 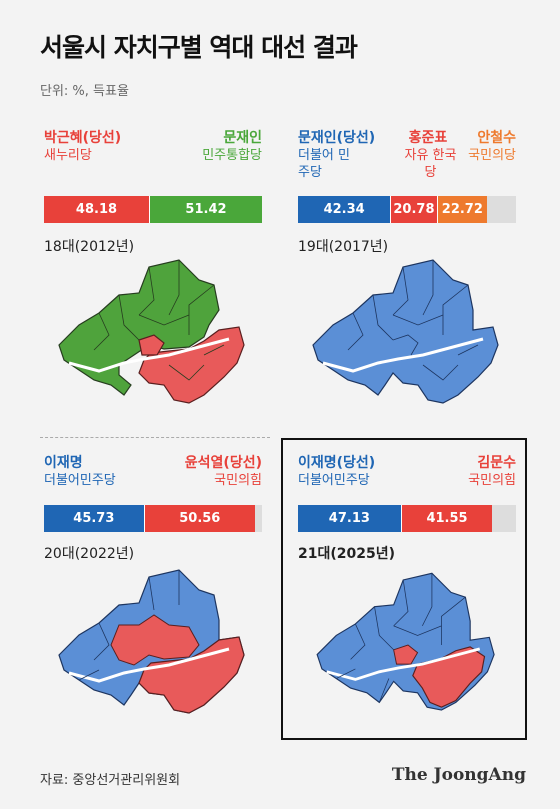 What do you see at coordinates (496, 463) in the screenshot?
I see `candidate-name: 김문수` at bounding box center [496, 463].